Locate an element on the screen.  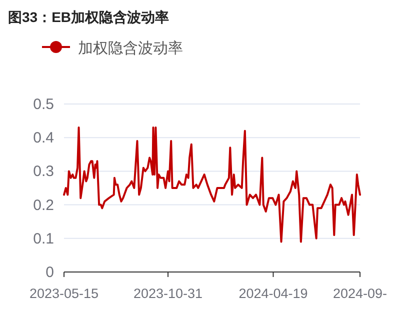
y-tick-label: 0.2 is located at coordinates (43, 205).